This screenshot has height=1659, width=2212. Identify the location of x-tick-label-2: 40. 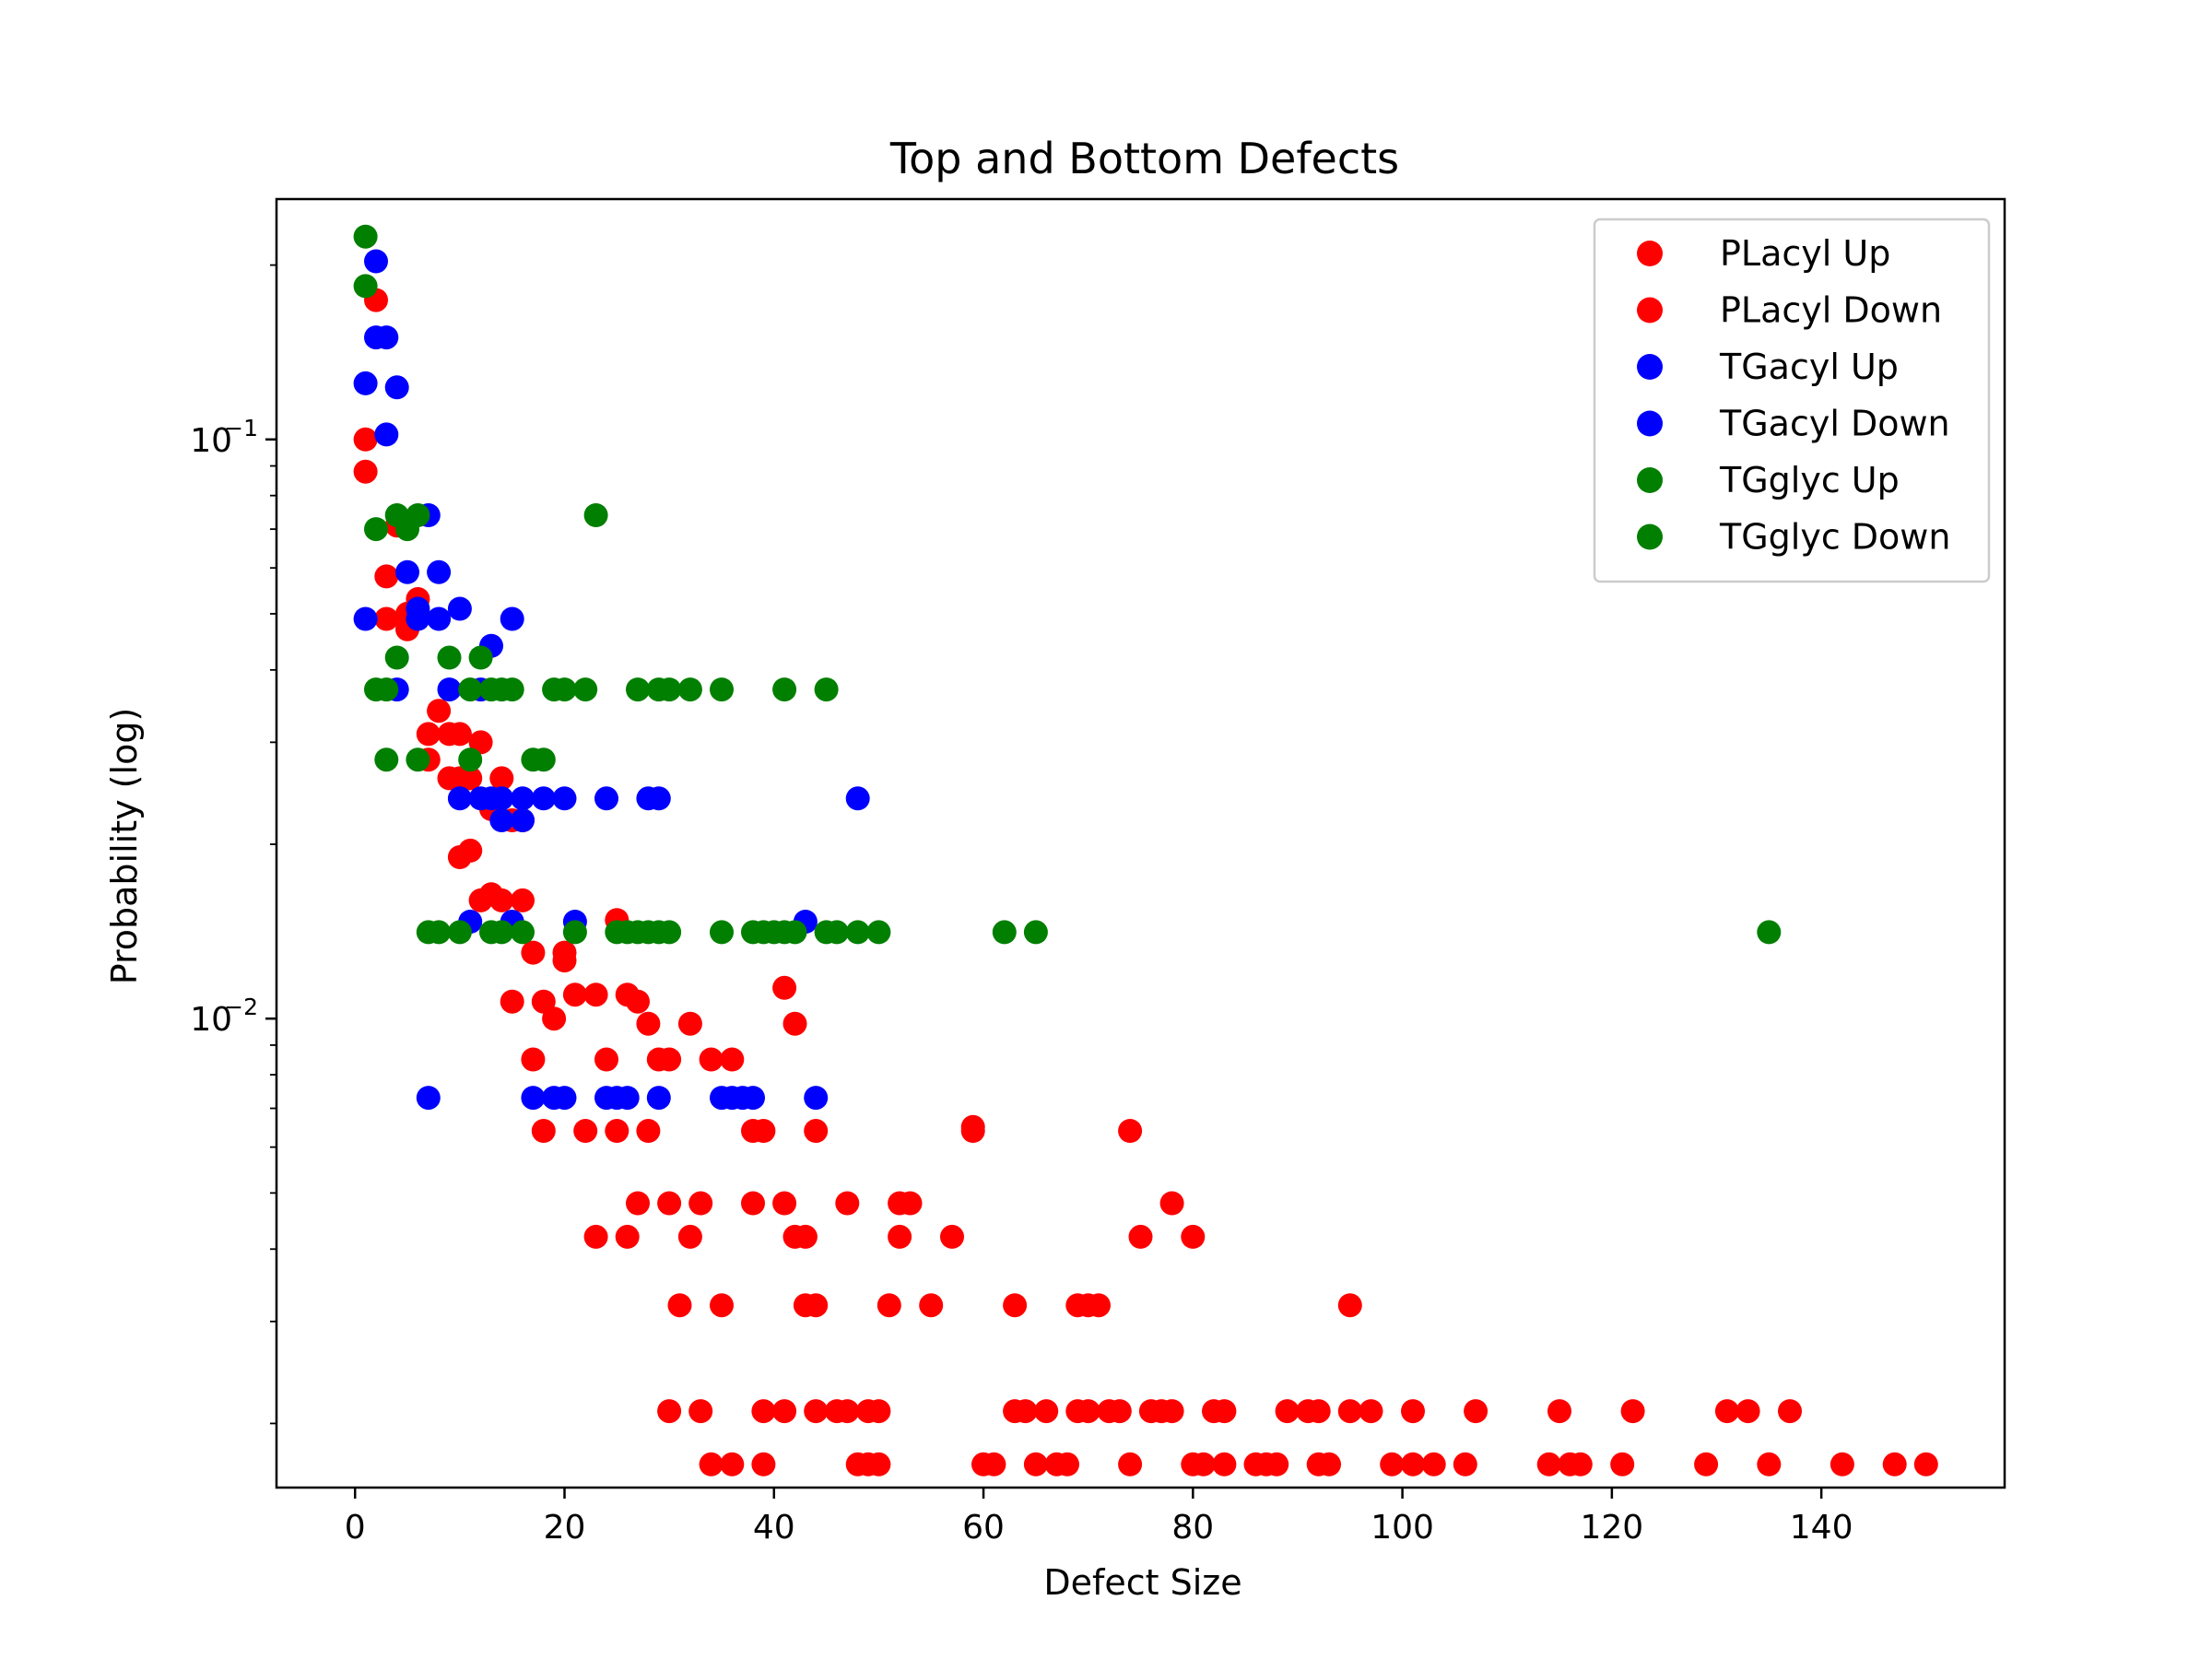
(774, 1528).